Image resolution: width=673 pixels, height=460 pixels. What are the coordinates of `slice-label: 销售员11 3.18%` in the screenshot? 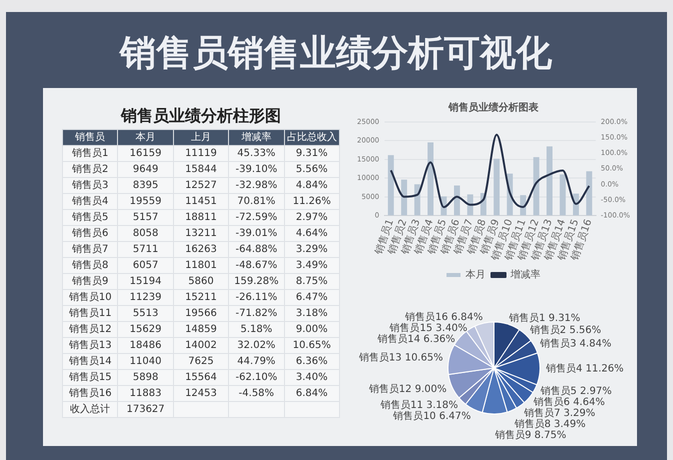 It's located at (418, 405).